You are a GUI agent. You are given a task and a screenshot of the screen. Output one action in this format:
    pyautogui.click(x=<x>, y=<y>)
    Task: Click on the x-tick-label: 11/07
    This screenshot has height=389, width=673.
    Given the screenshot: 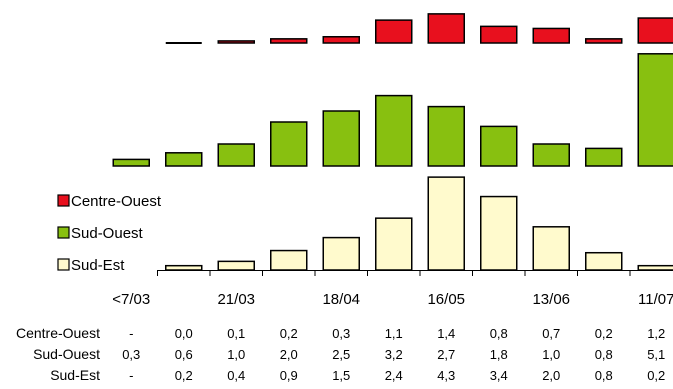 What is the action you would take?
    pyautogui.click(x=655, y=299)
    